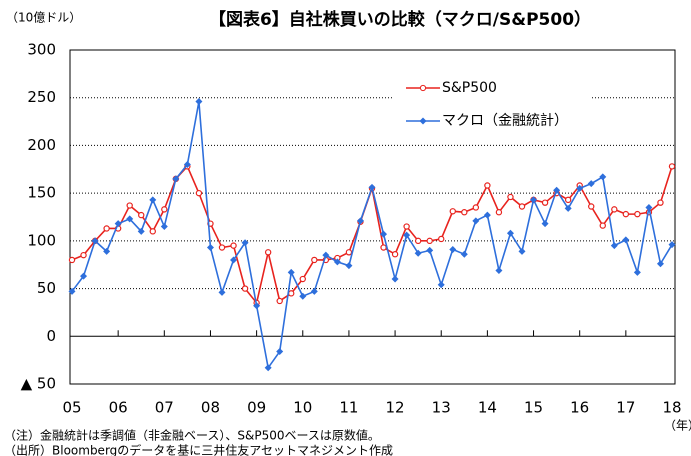  Describe the element at coordinates (41, 50) in the screenshot. I see `y-tick-label: 300` at that location.